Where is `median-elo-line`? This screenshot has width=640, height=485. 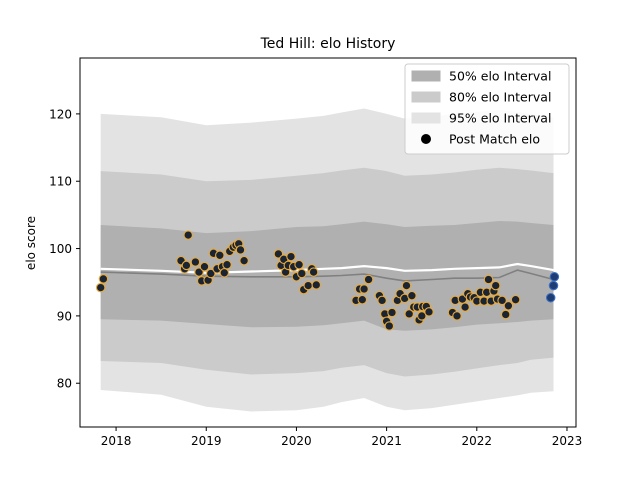 median-elo-line is located at coordinates (327, 275).